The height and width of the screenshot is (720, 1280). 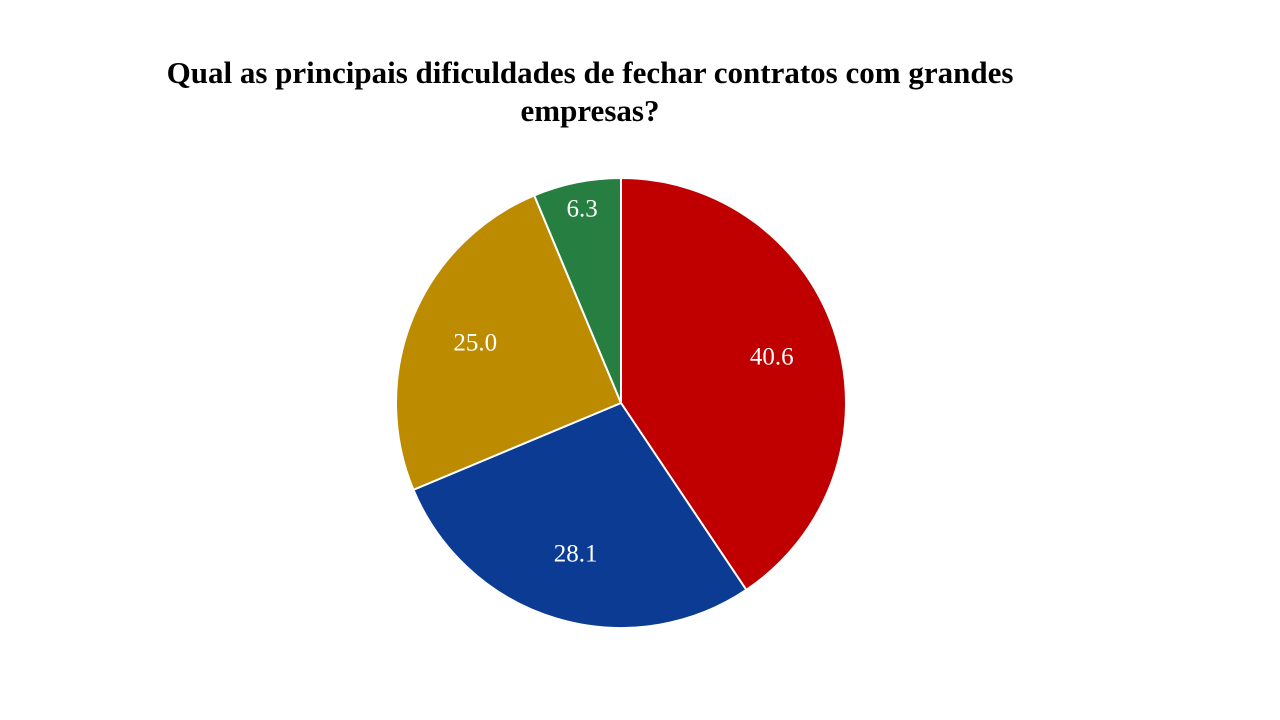 I want to click on slice-data-label-3: 25.0, so click(x=475, y=343).